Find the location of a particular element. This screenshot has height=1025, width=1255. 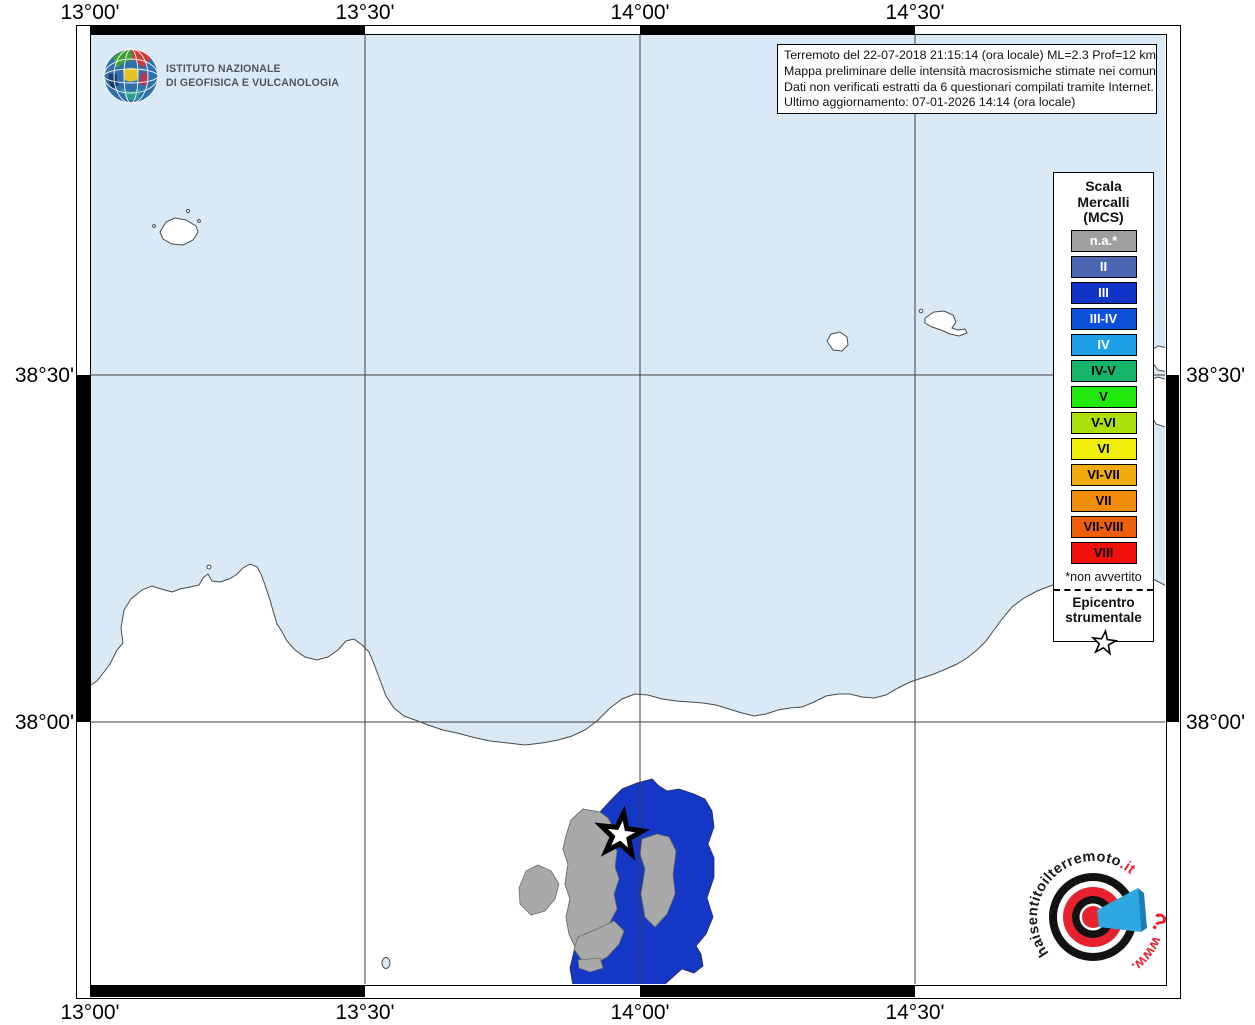

municipality-gray-west-blob is located at coordinates (539, 890).